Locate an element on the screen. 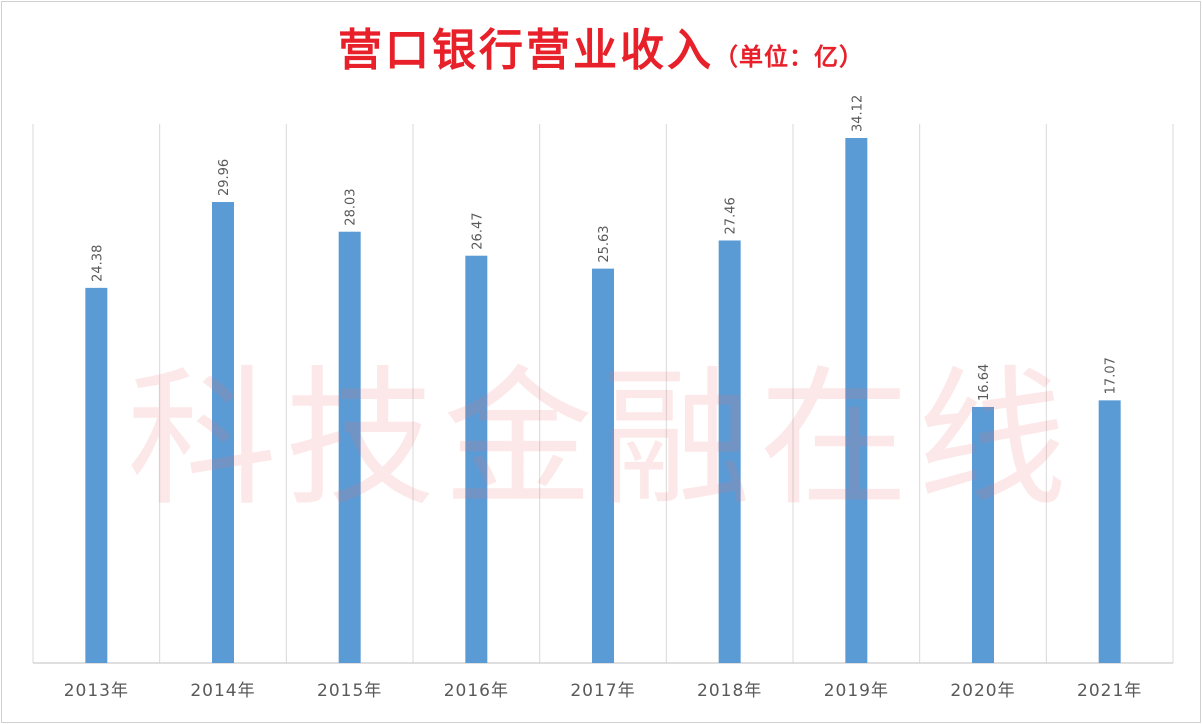 The image size is (1202, 724). bar-2013年 is located at coordinates (96, 475).